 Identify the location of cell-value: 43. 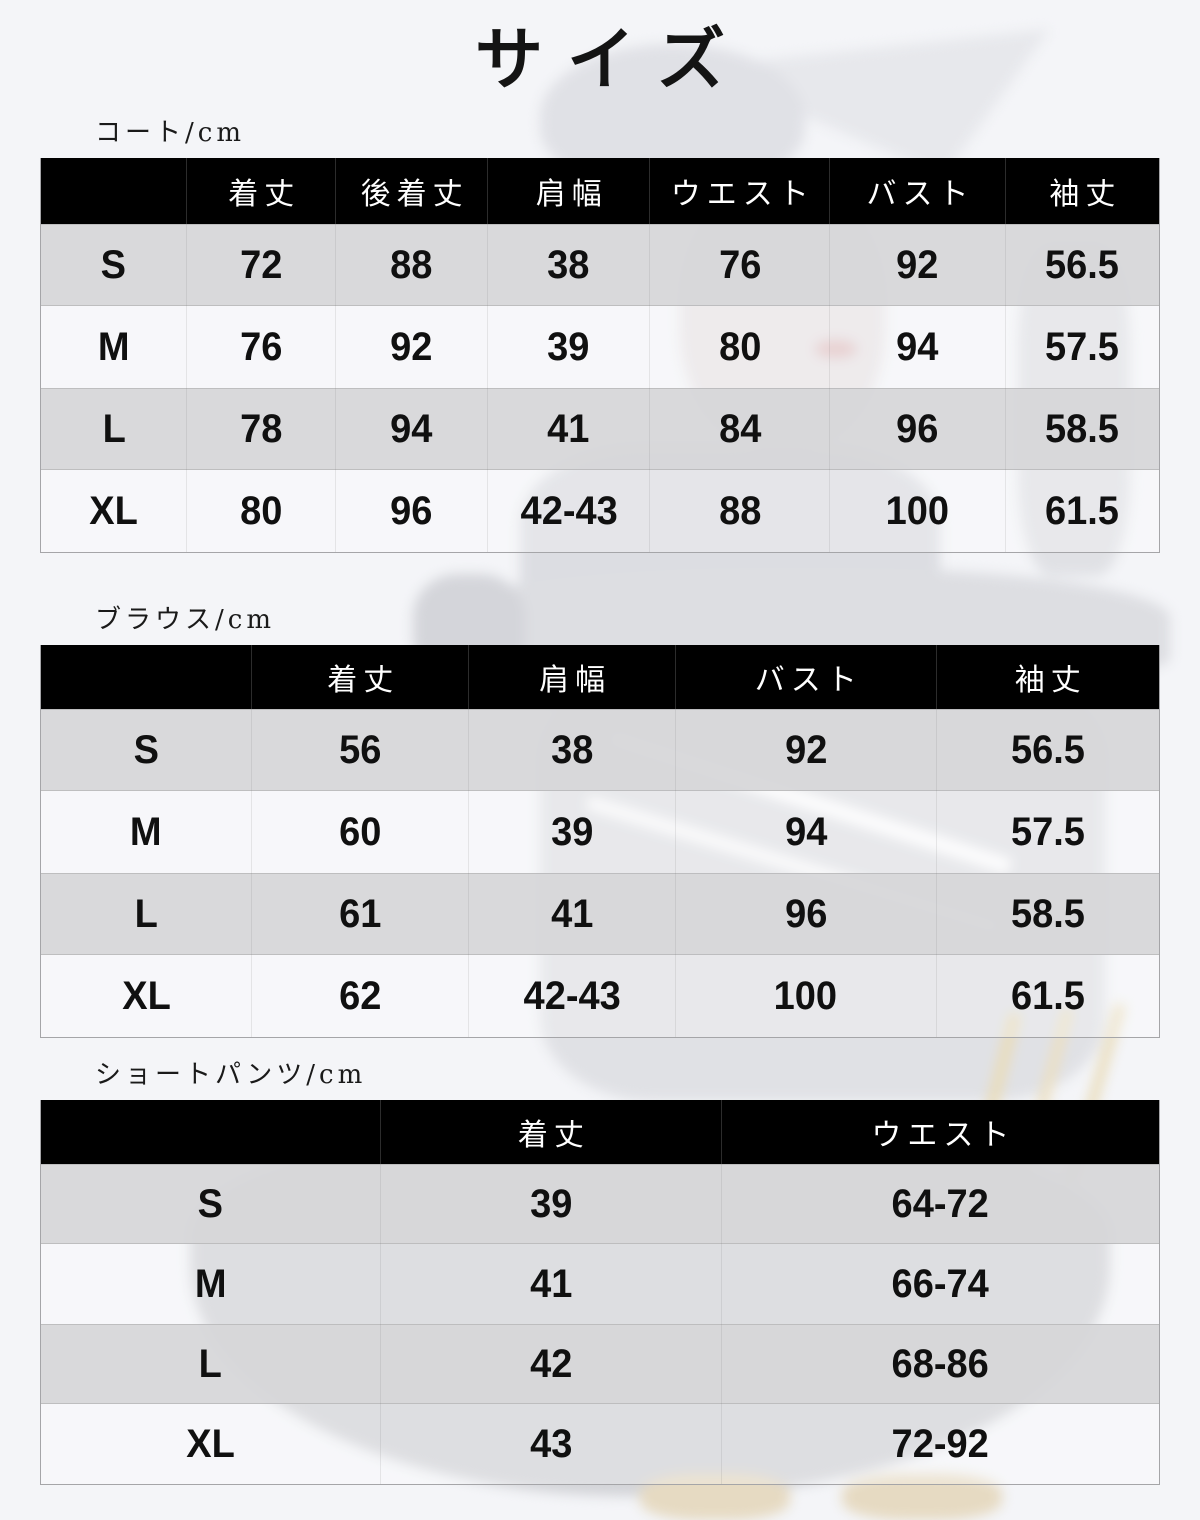
(550, 1443).